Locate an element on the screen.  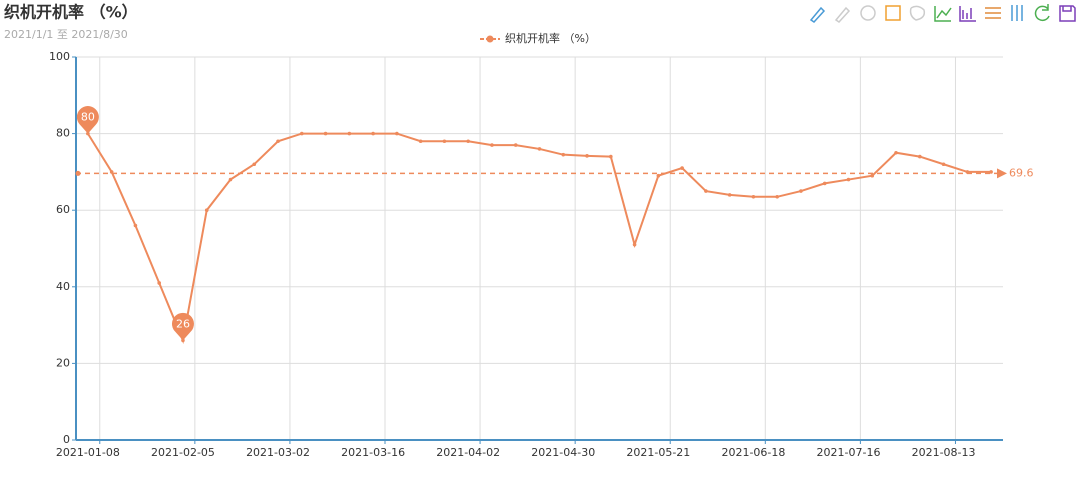
tool-zoom is located at coordinates (817, 14).